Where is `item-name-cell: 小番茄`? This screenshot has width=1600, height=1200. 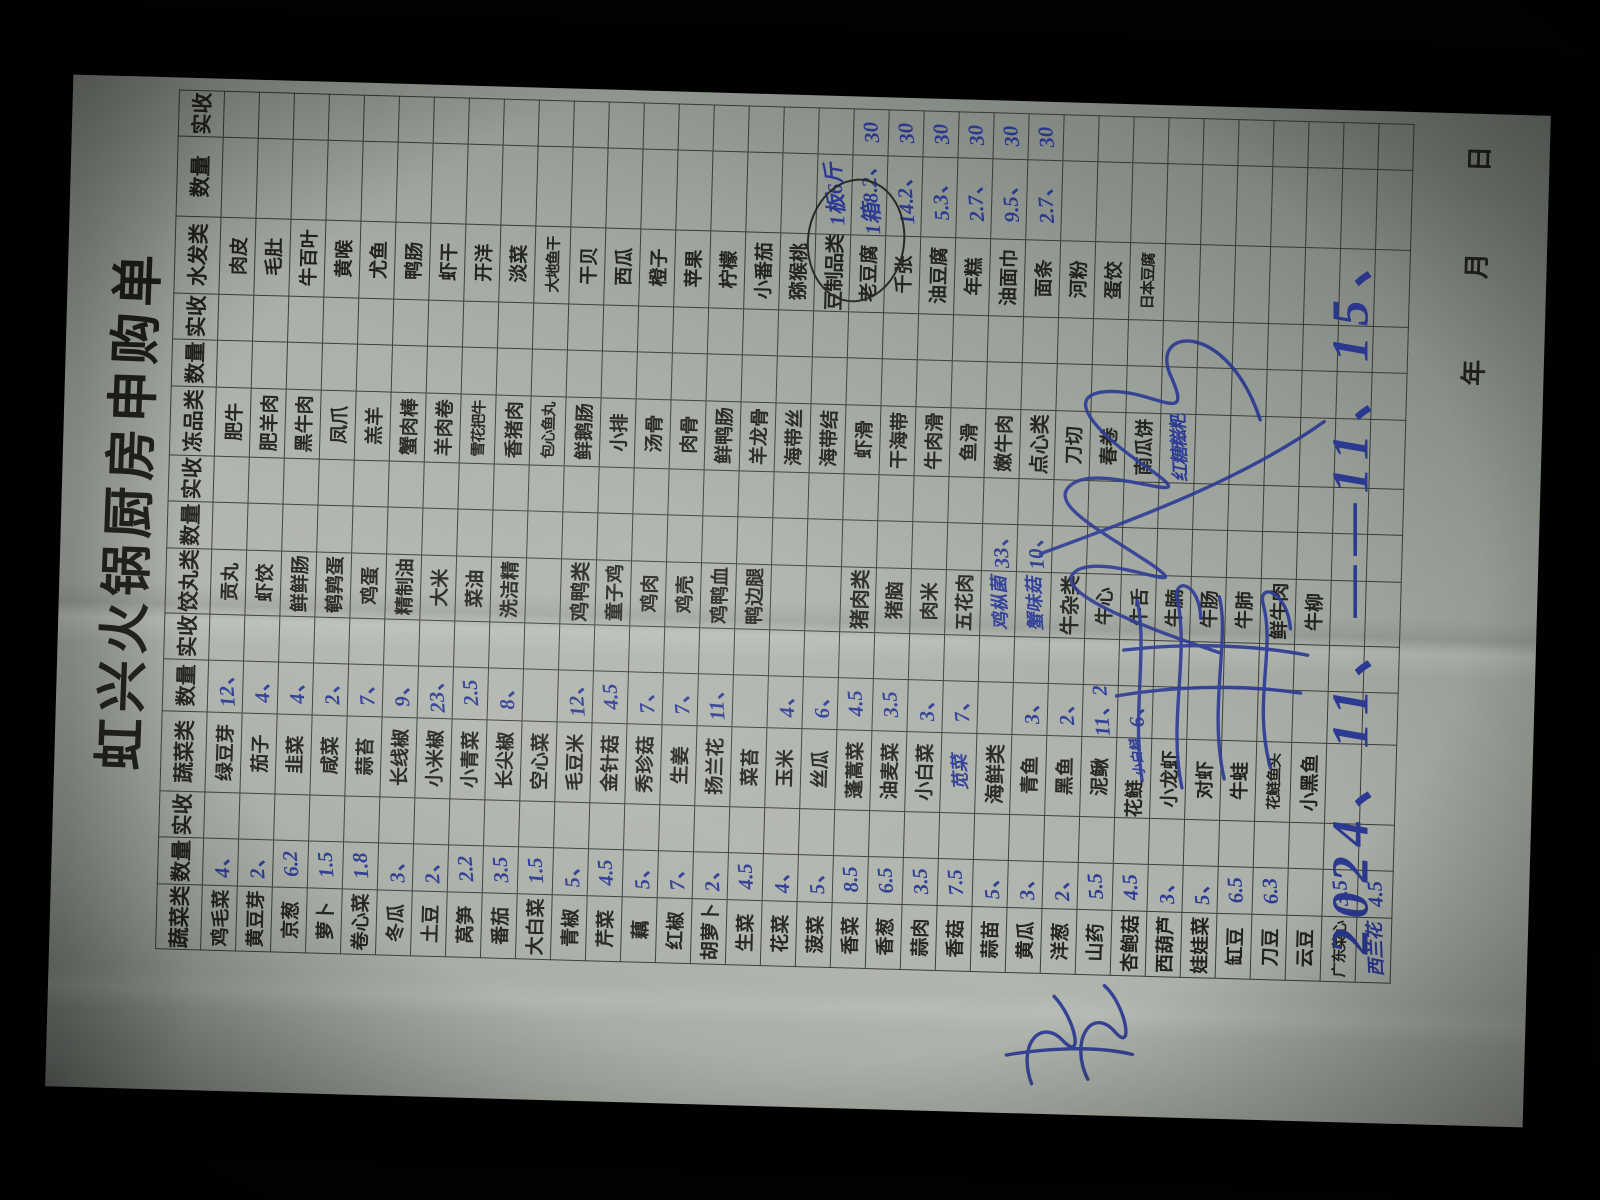
item-name-cell: 小番茄 is located at coordinates (762, 270).